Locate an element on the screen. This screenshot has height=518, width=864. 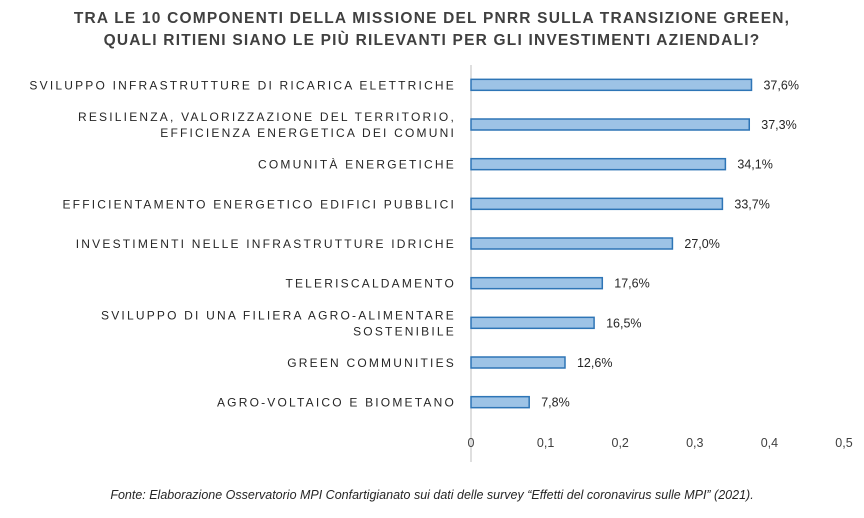
category-label-9: AGRO-VOLTAICO E BIOMETANO is located at coordinates (336, 403).